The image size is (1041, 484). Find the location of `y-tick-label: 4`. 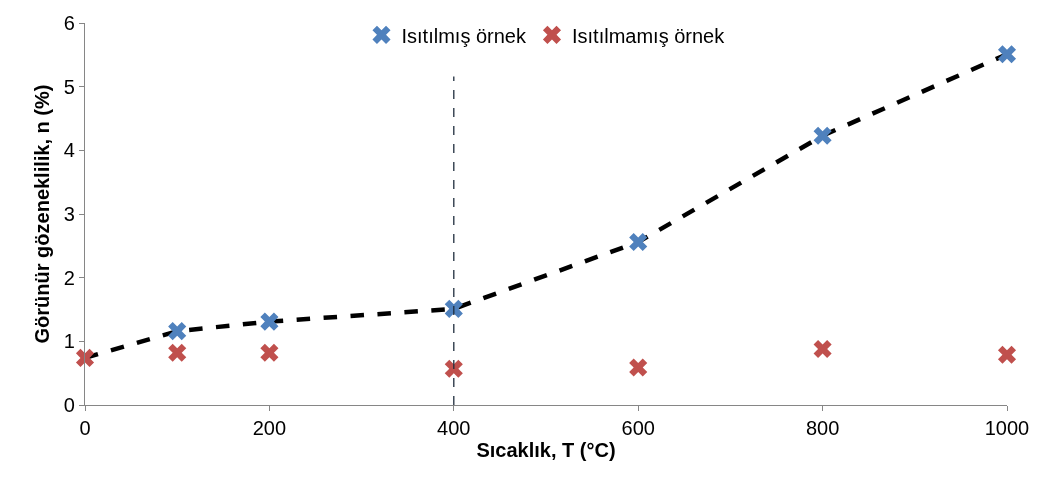

y-tick-label: 4 is located at coordinates (69, 150).